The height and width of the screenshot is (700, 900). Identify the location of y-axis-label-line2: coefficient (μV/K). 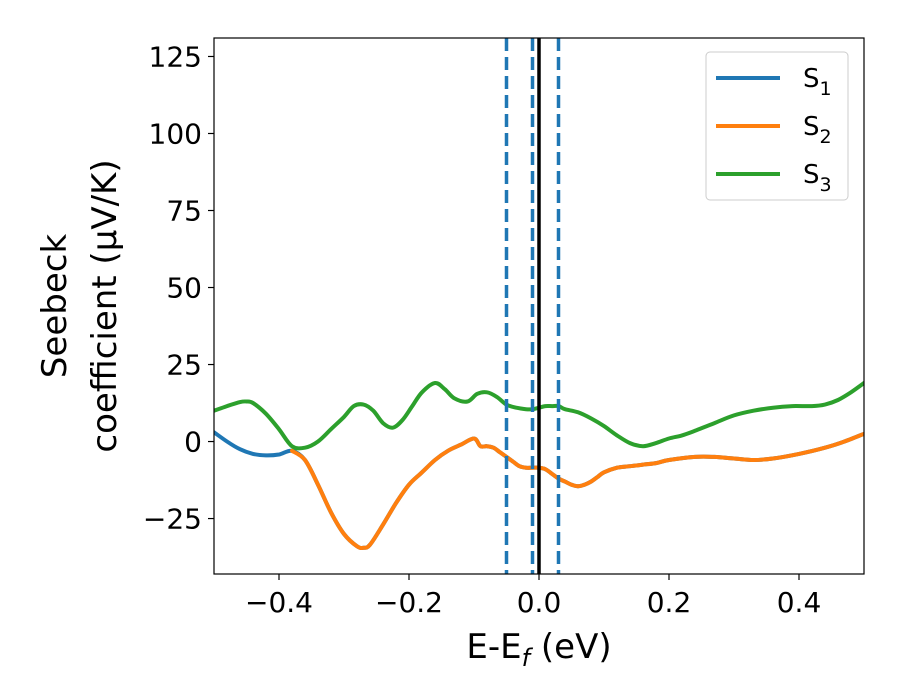
(105, 305).